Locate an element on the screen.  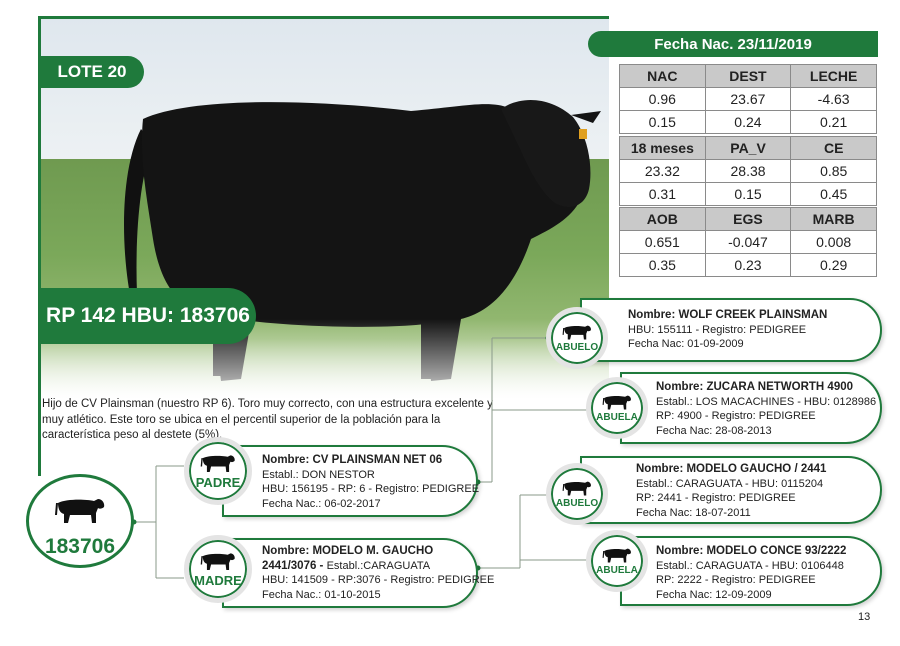
abuela-paterna-establ: Establ.: LOS MACACHINES - HBU: 0128986 is located at coordinates (766, 401).